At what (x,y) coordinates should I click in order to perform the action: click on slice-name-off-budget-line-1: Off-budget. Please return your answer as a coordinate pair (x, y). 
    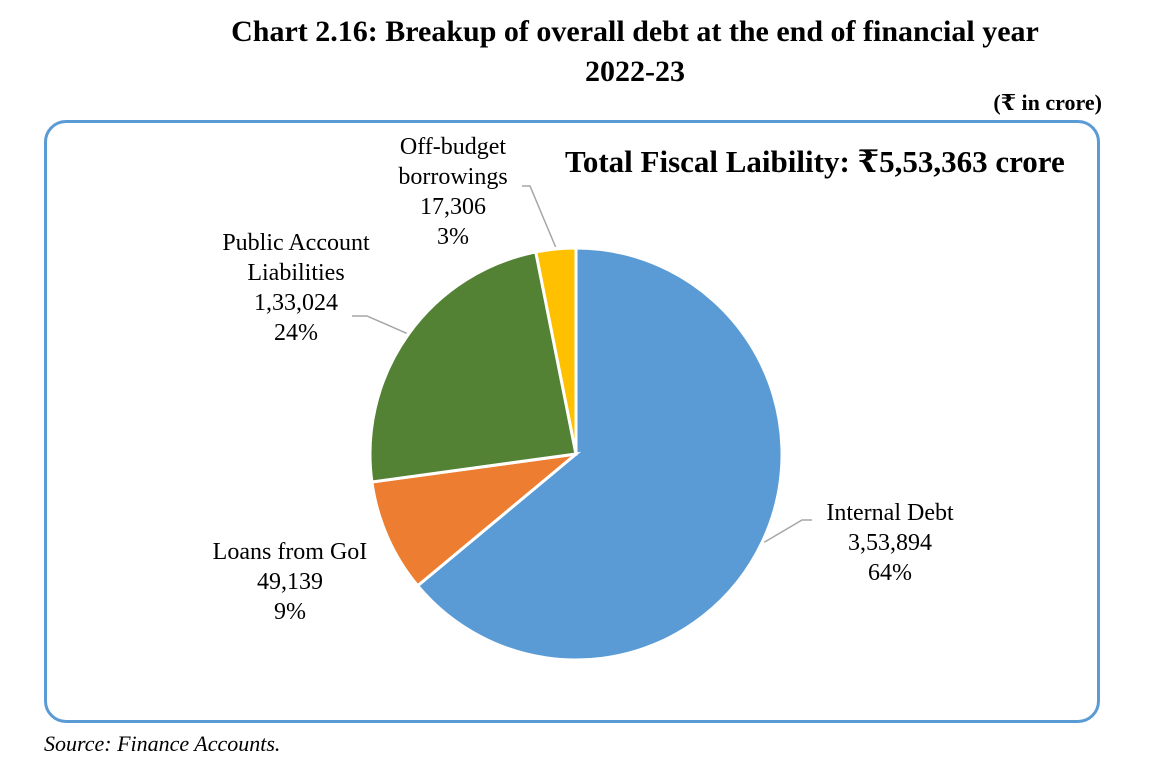
    Looking at the image, I should click on (453, 147).